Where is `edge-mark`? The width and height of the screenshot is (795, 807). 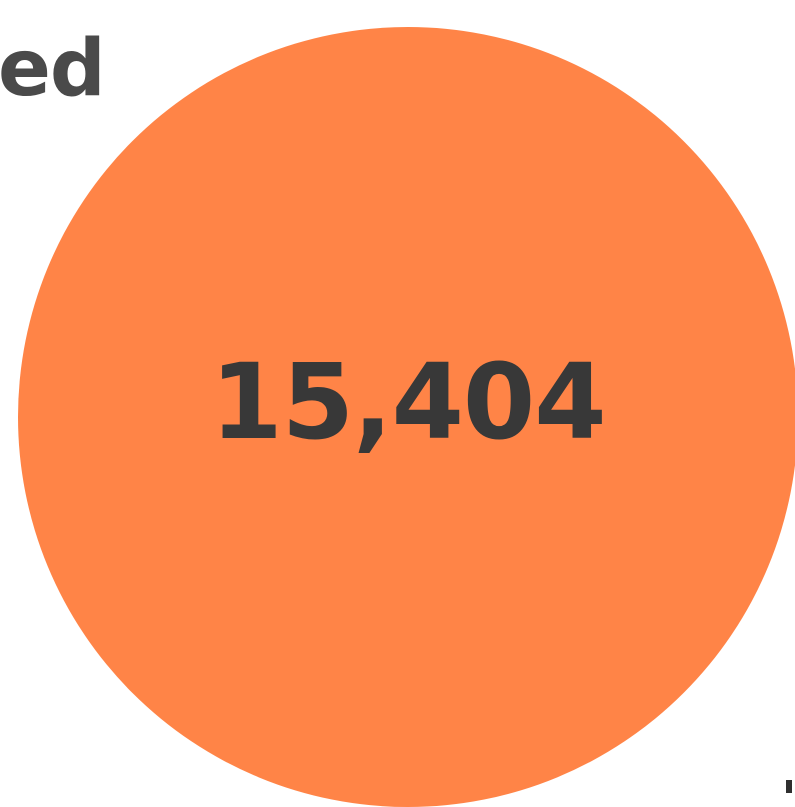 edge-mark is located at coordinates (789, 786).